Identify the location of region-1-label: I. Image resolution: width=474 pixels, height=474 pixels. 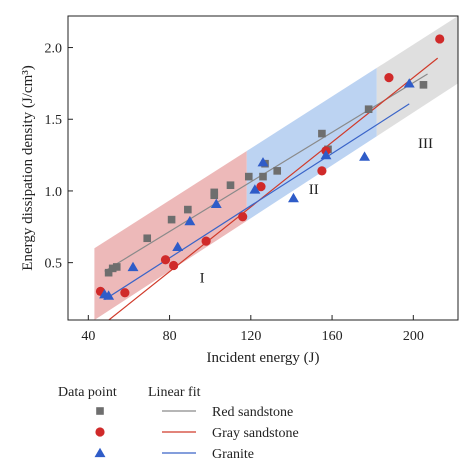
(202, 279).